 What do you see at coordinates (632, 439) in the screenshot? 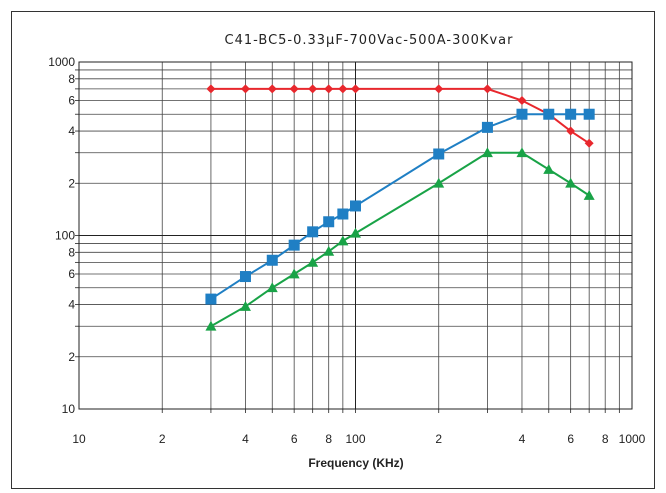
I see `x-tick-label: 1000` at bounding box center [632, 439].